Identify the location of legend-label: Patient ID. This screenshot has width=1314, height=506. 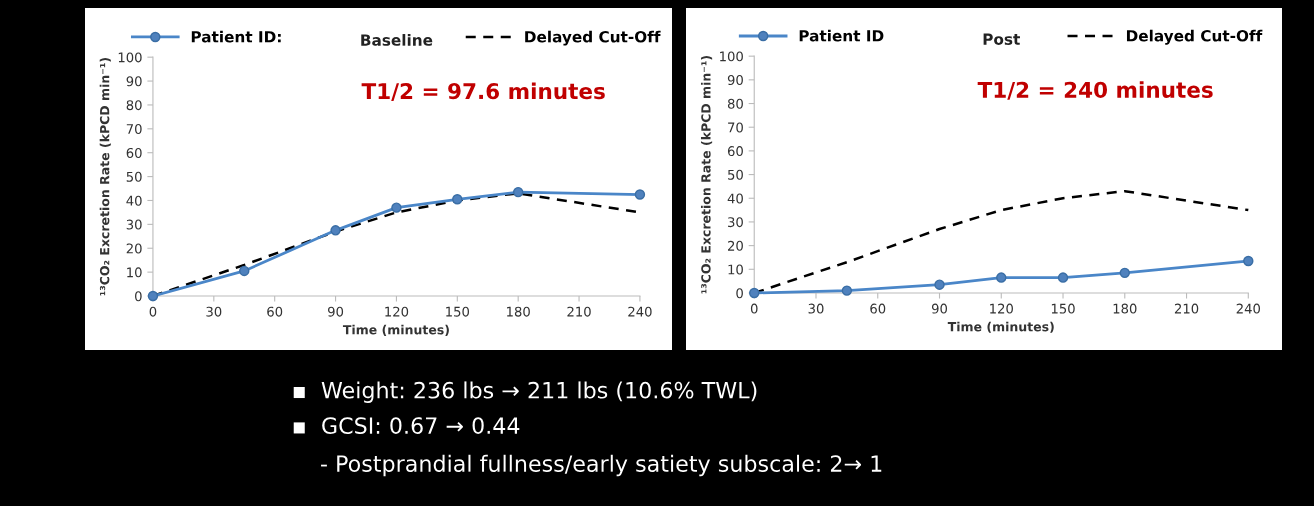
(841, 35).